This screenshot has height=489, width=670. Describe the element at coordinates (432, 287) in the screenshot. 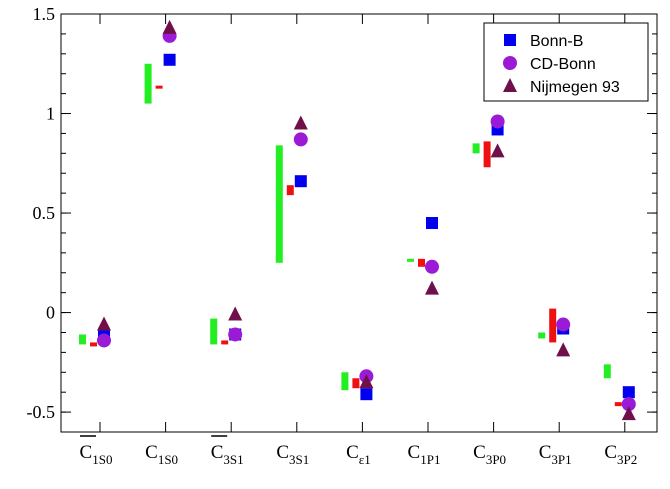

I see `marker-triangle-c1p1` at that location.